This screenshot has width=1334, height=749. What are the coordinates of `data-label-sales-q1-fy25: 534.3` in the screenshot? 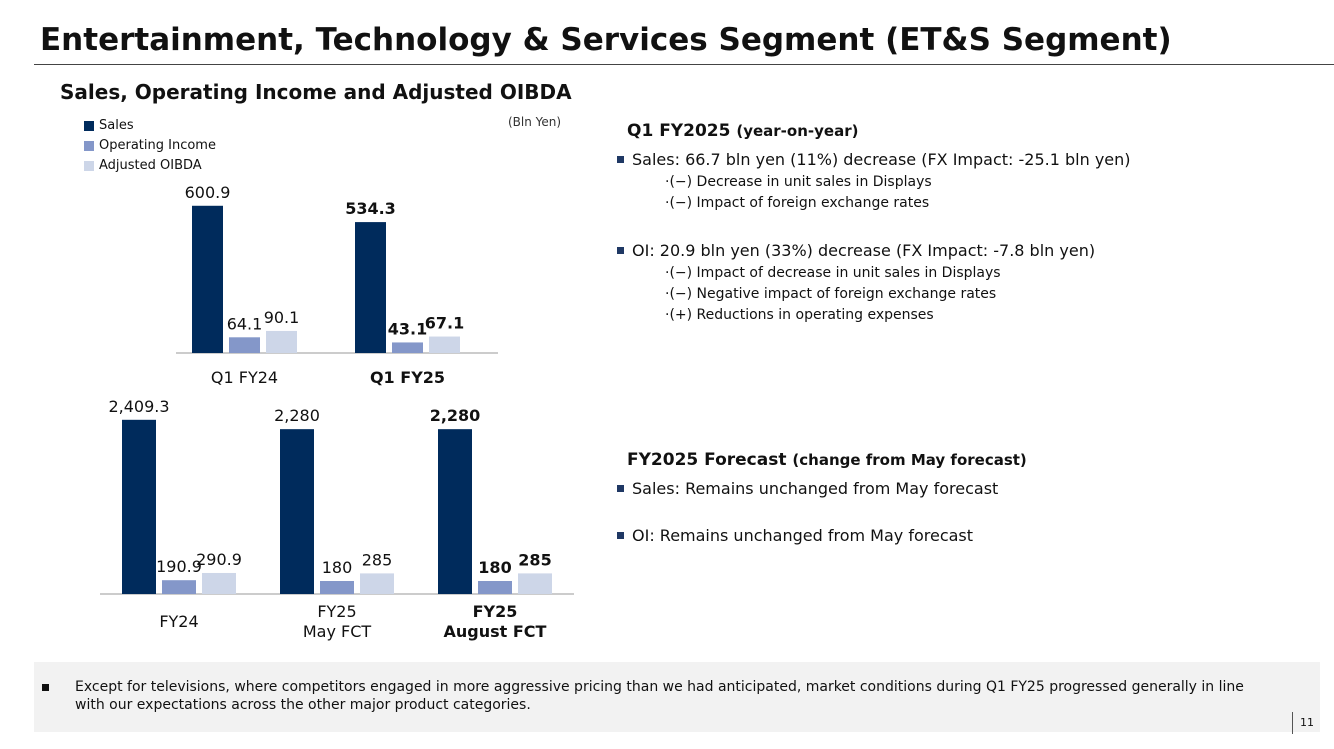 It's located at (370, 208).